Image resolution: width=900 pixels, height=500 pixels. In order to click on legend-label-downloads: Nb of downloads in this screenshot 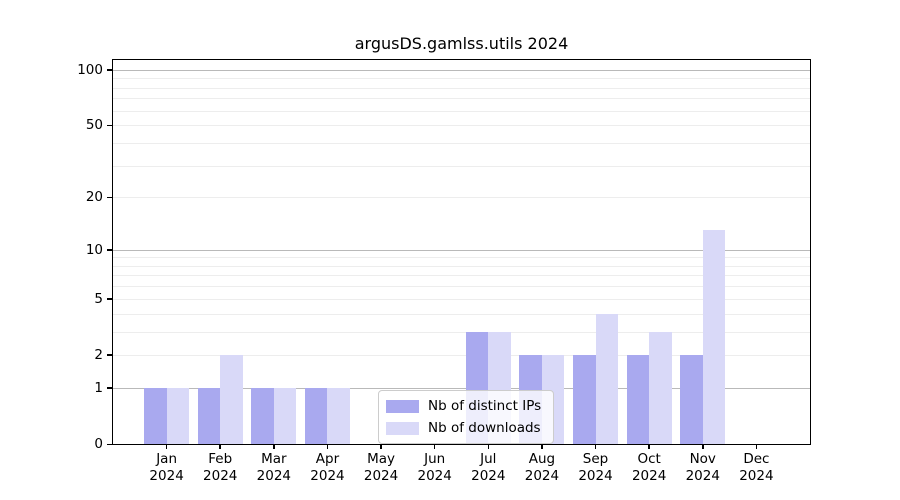, I will do `click(484, 428)`.